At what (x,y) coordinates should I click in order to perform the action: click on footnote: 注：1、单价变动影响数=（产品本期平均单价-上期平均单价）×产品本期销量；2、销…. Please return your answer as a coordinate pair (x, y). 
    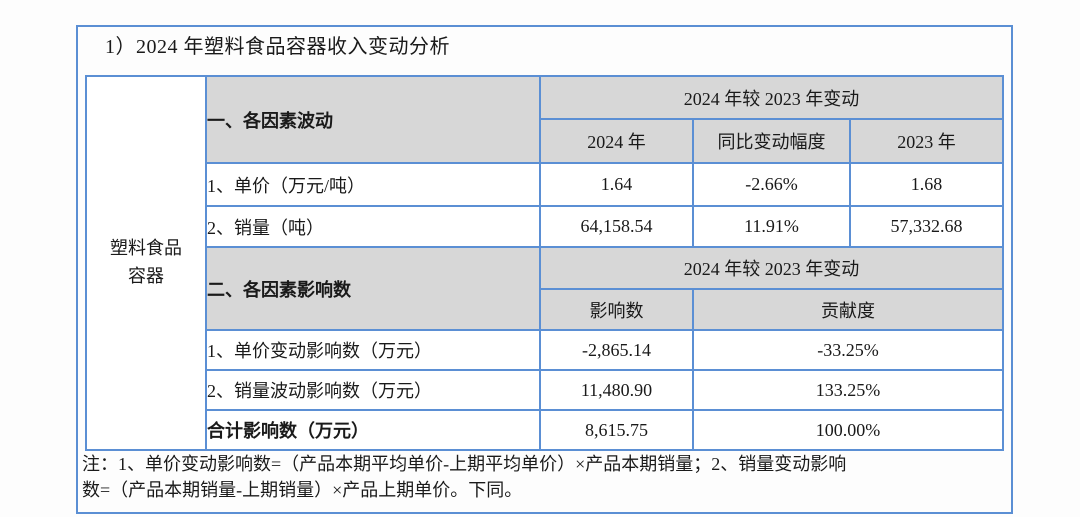
    Looking at the image, I should click on (546, 477).